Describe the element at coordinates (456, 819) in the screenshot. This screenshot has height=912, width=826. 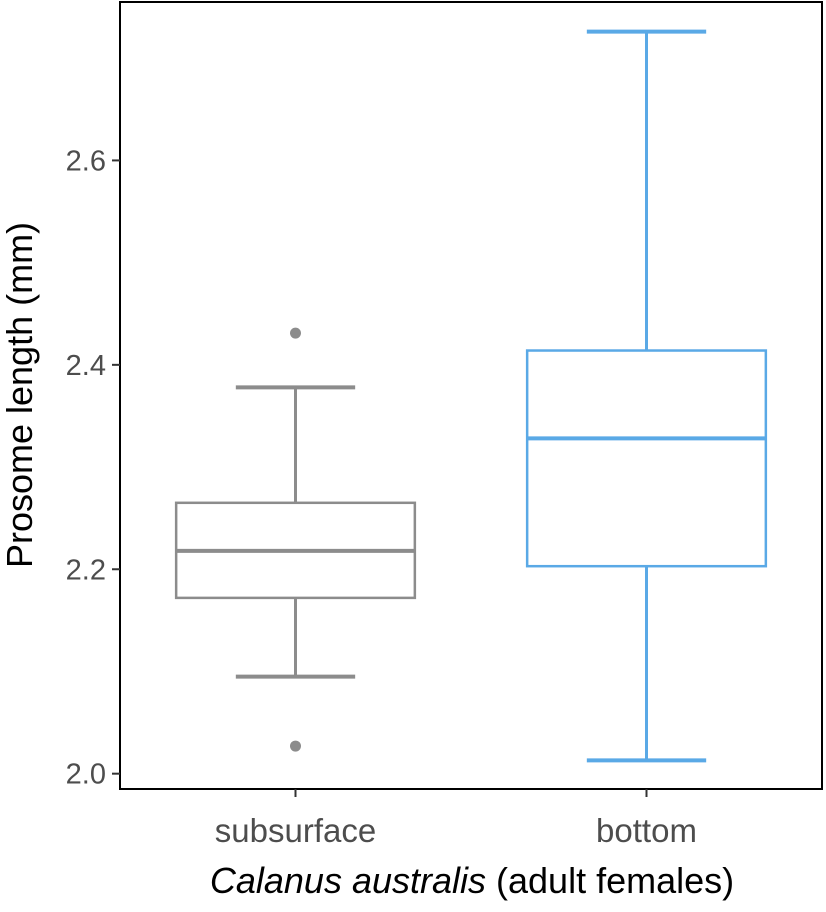
I see `x-axis: subsurface bottom` at that location.